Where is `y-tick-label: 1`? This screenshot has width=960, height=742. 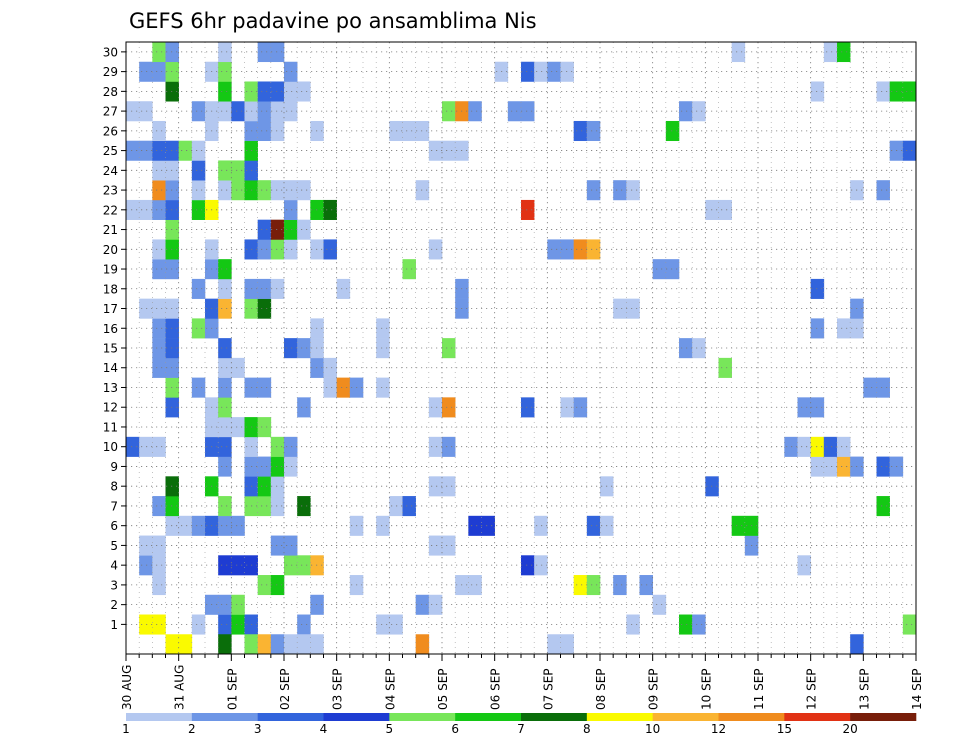 y-tick-label: 1 is located at coordinates (114, 625).